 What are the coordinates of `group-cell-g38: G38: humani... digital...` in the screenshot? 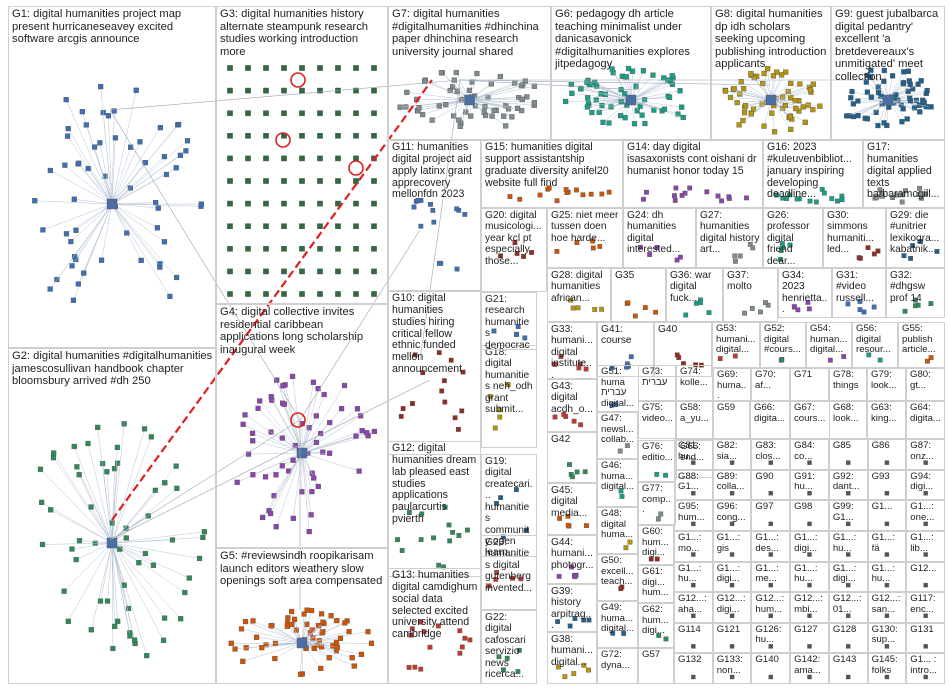 It's located at (572, 658).